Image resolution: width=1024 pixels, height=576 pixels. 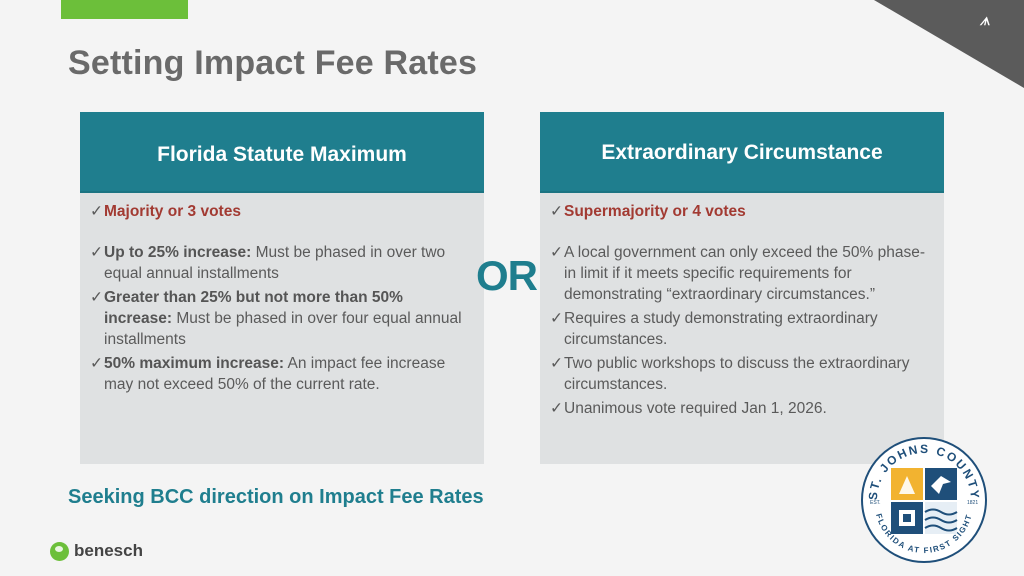 I want to click on statute-maximum-header: Florida Statute Maximum, so click(x=282, y=152).